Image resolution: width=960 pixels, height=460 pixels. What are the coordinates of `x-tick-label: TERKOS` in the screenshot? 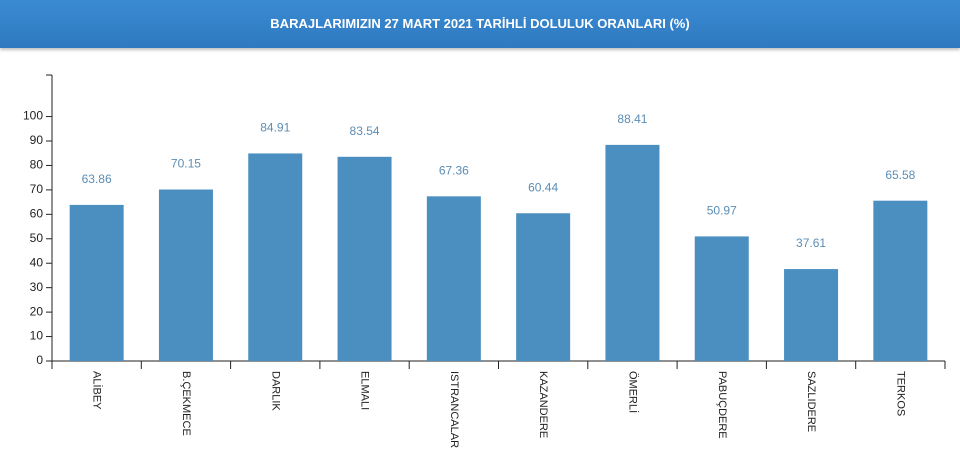 It's located at (900, 393).